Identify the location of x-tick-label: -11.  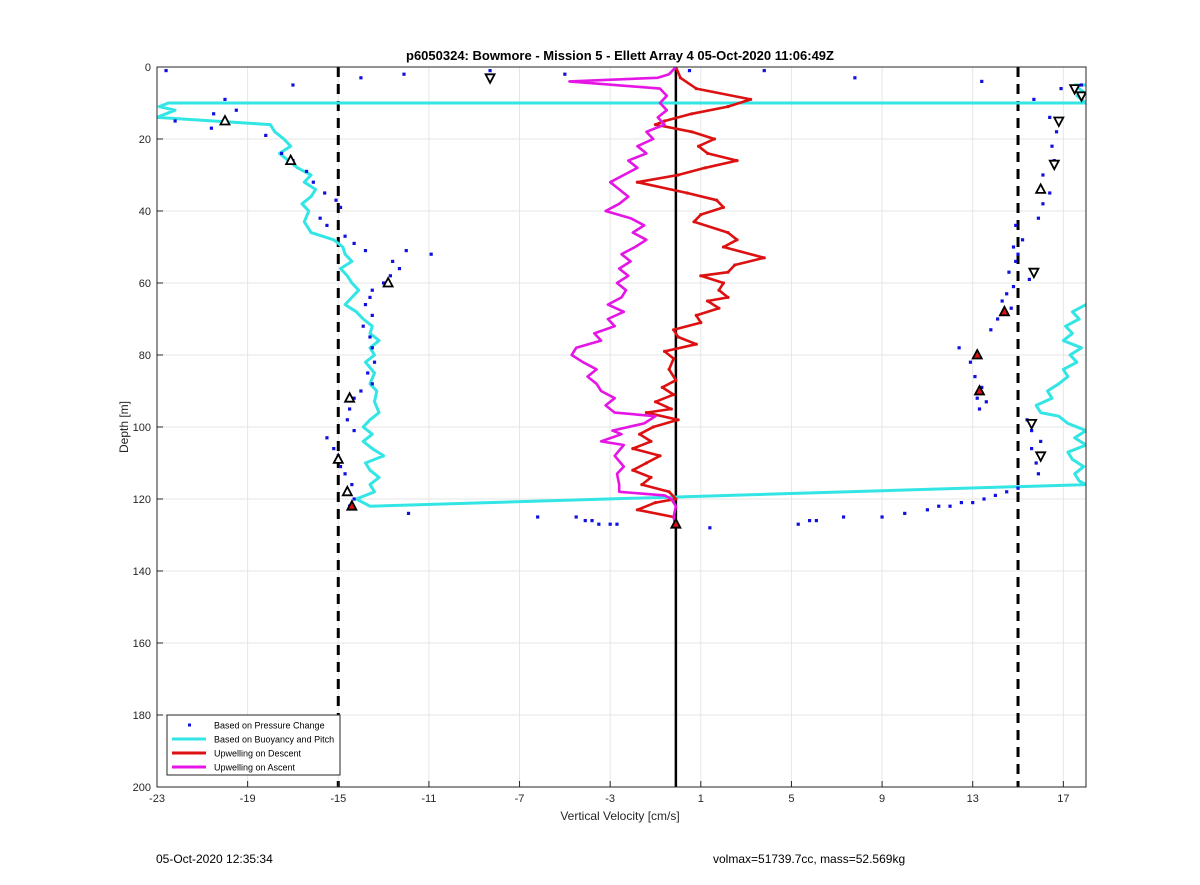
(428, 799).